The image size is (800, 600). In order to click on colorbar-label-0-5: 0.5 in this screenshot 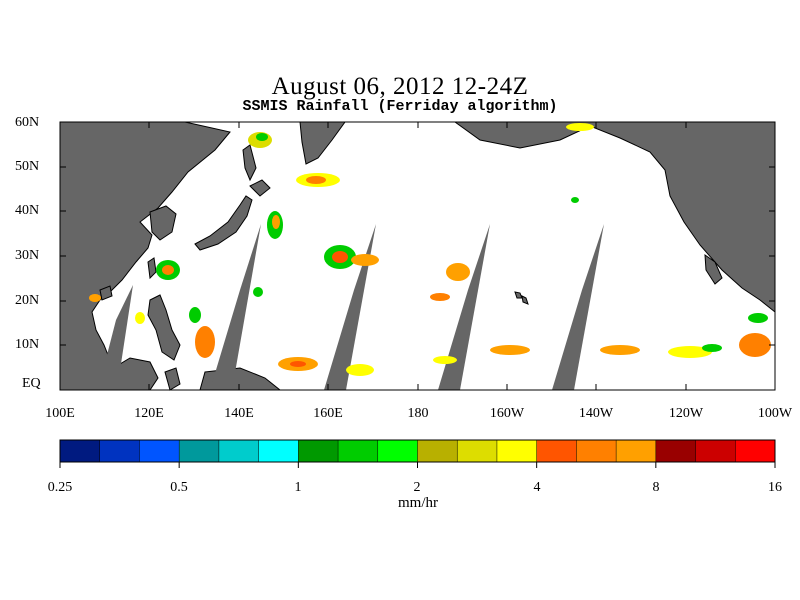, I will do `click(179, 487)`.